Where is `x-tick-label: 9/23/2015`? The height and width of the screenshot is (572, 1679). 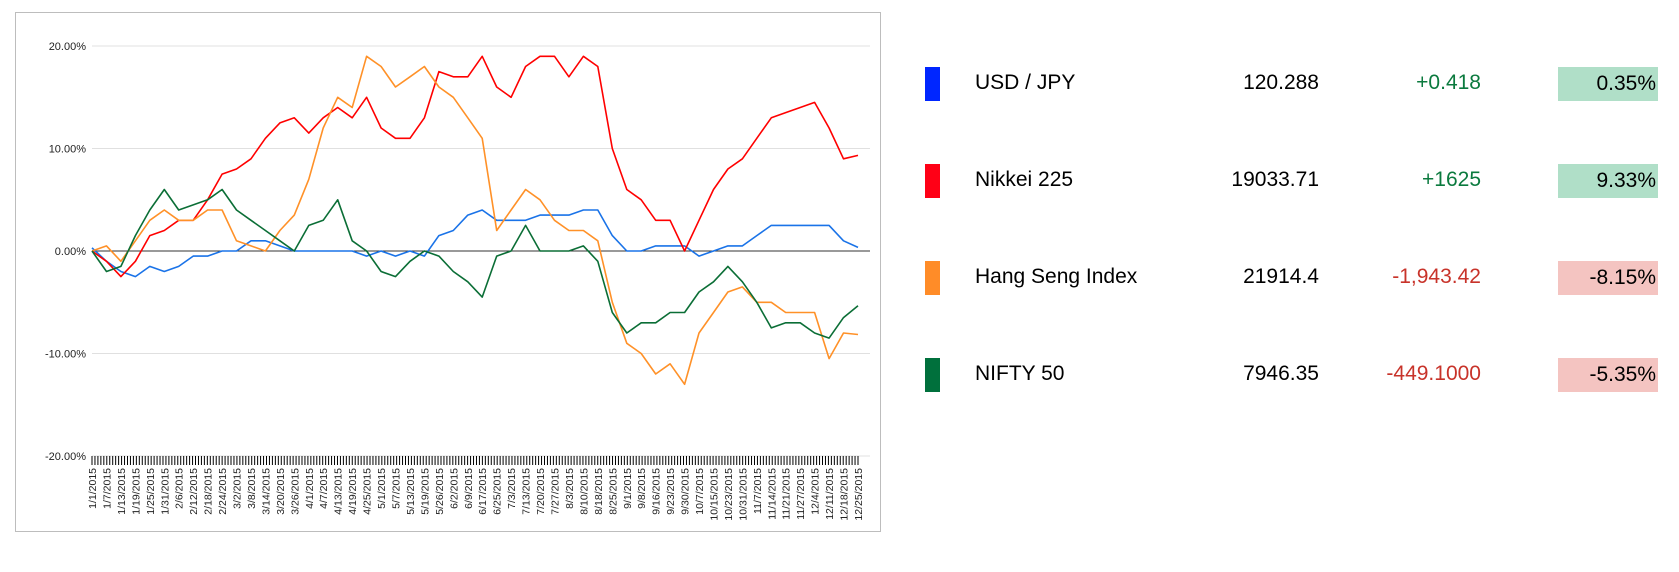 x-tick-label: 9/23/2015 is located at coordinates (671, 491).